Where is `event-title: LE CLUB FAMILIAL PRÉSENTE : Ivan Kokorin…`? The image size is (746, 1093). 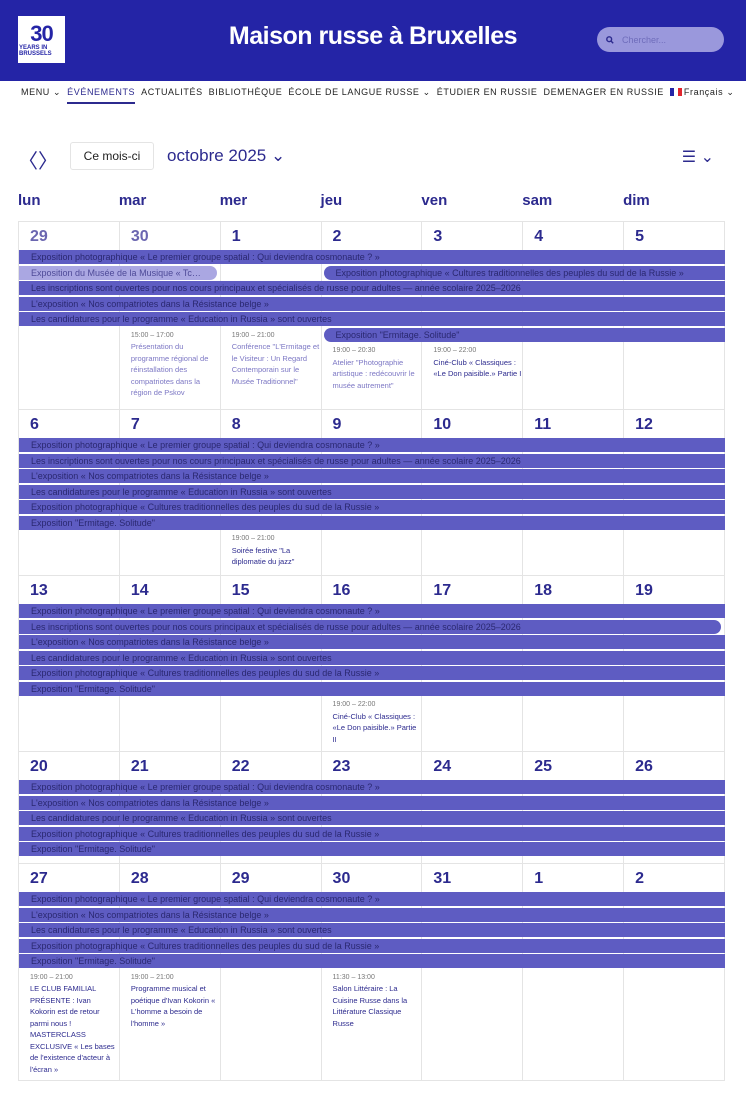 event-title: LE CLUB FAMILIAL PRÉSENTE : Ivan Kokorin… is located at coordinates (72, 1029).